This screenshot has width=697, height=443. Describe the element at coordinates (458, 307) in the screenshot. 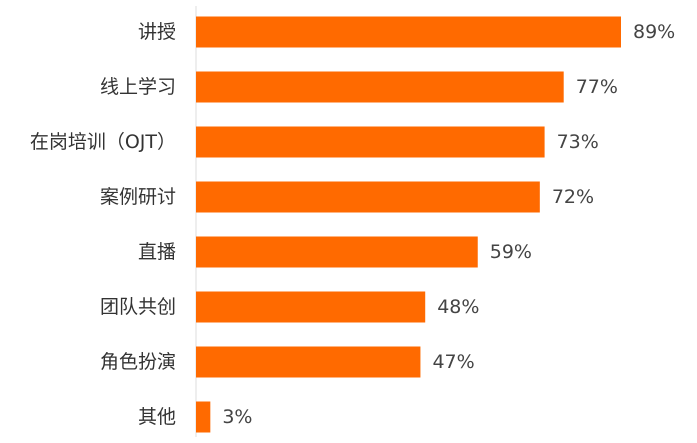

I see `value-label: 48%` at that location.